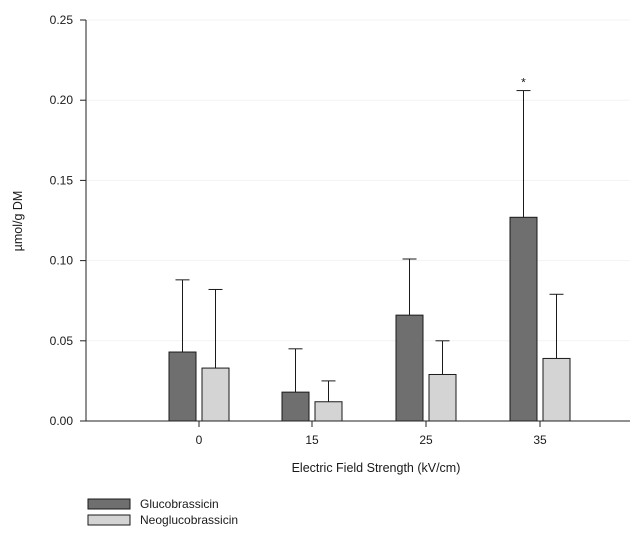 The image size is (644, 538). Describe the element at coordinates (199, 440) in the screenshot. I see `x-tick-label: 0` at that location.